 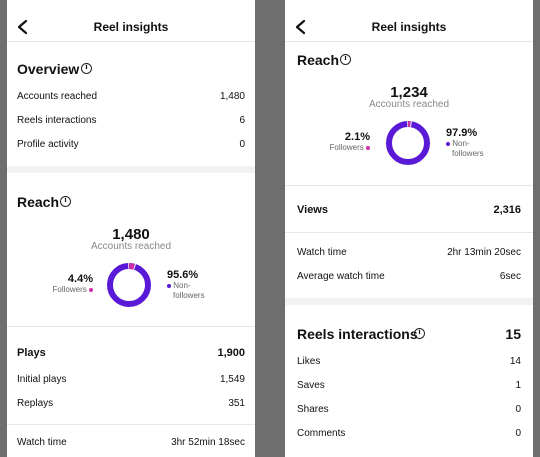 I want to click on followers-stat: 4.4% Followers, so click(x=73, y=283).